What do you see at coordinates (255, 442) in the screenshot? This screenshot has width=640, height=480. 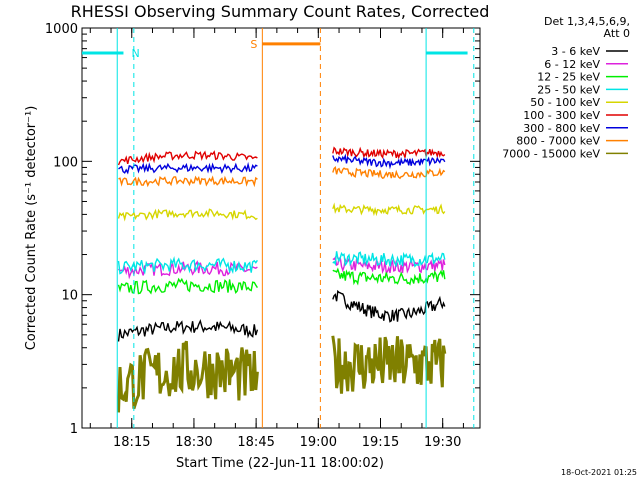 I see `x-tick-label: 18:45` at bounding box center [255, 442].